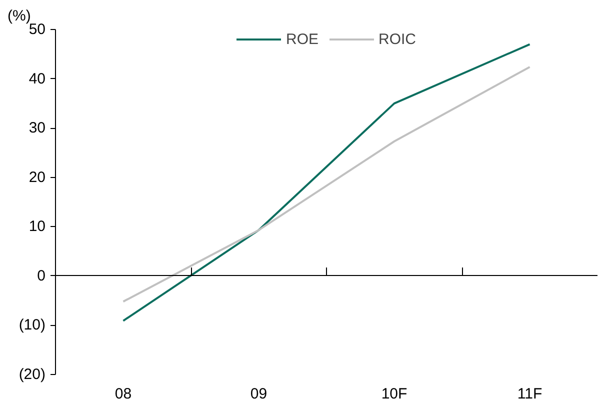 This screenshot has height=409, width=602. What do you see at coordinates (37, 227) in the screenshot?
I see `y-tick-label: 10` at bounding box center [37, 227].